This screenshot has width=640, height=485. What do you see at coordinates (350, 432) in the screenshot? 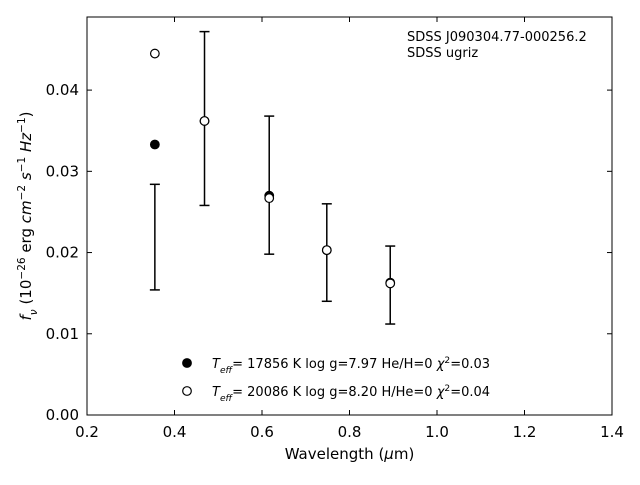
I see `x-tick-label: 0.8` at bounding box center [350, 432].